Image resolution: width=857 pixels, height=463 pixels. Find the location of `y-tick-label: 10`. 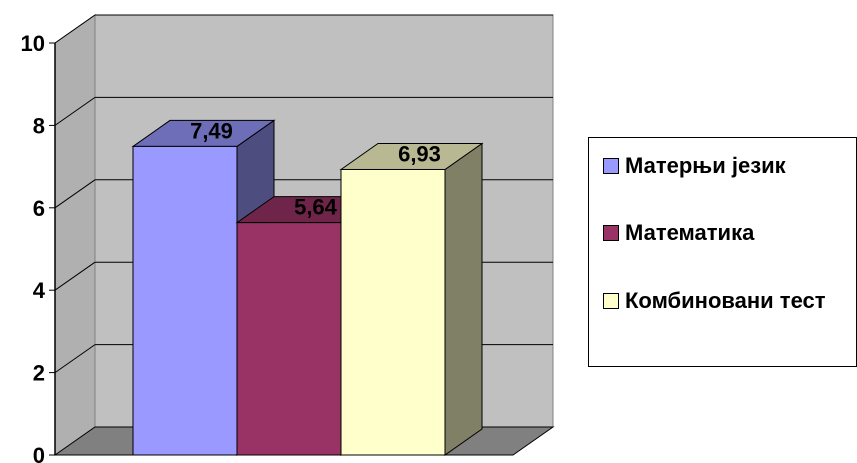

y-tick-label: 10 is located at coordinates (33, 43).